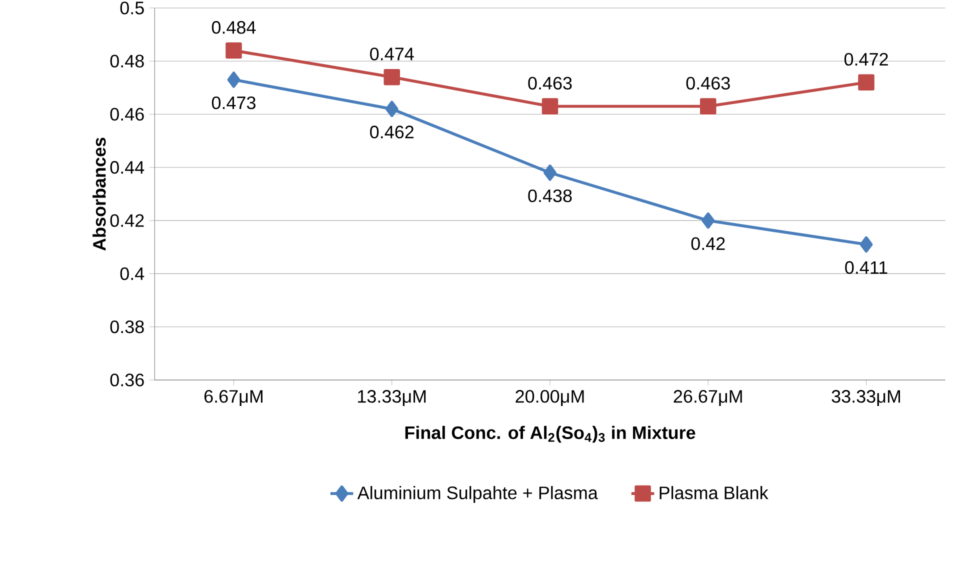 This screenshot has width=956, height=581. What do you see at coordinates (127, 61) in the screenshot?
I see `y-tick-label: 0.48` at bounding box center [127, 61].